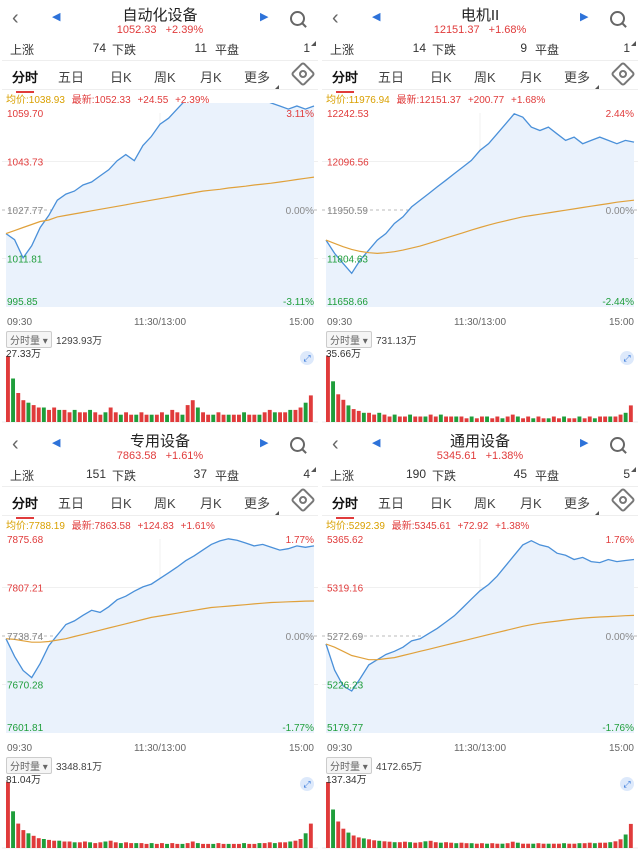  I want to click on volume-total: 1293.93万, so click(79, 341).